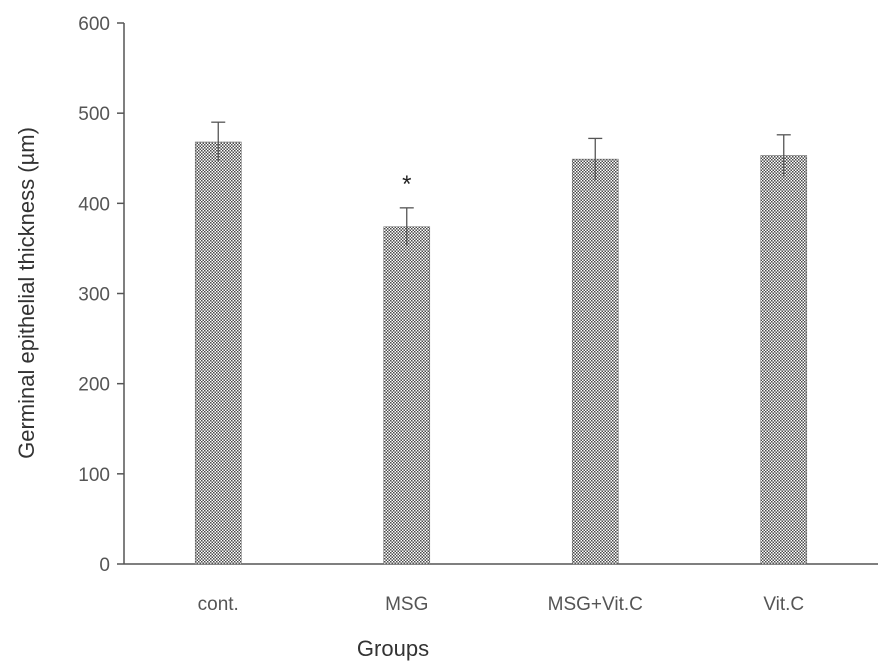 The width and height of the screenshot is (892, 666). Describe the element at coordinates (94, 385) in the screenshot. I see `y-tick-label: 200` at that location.